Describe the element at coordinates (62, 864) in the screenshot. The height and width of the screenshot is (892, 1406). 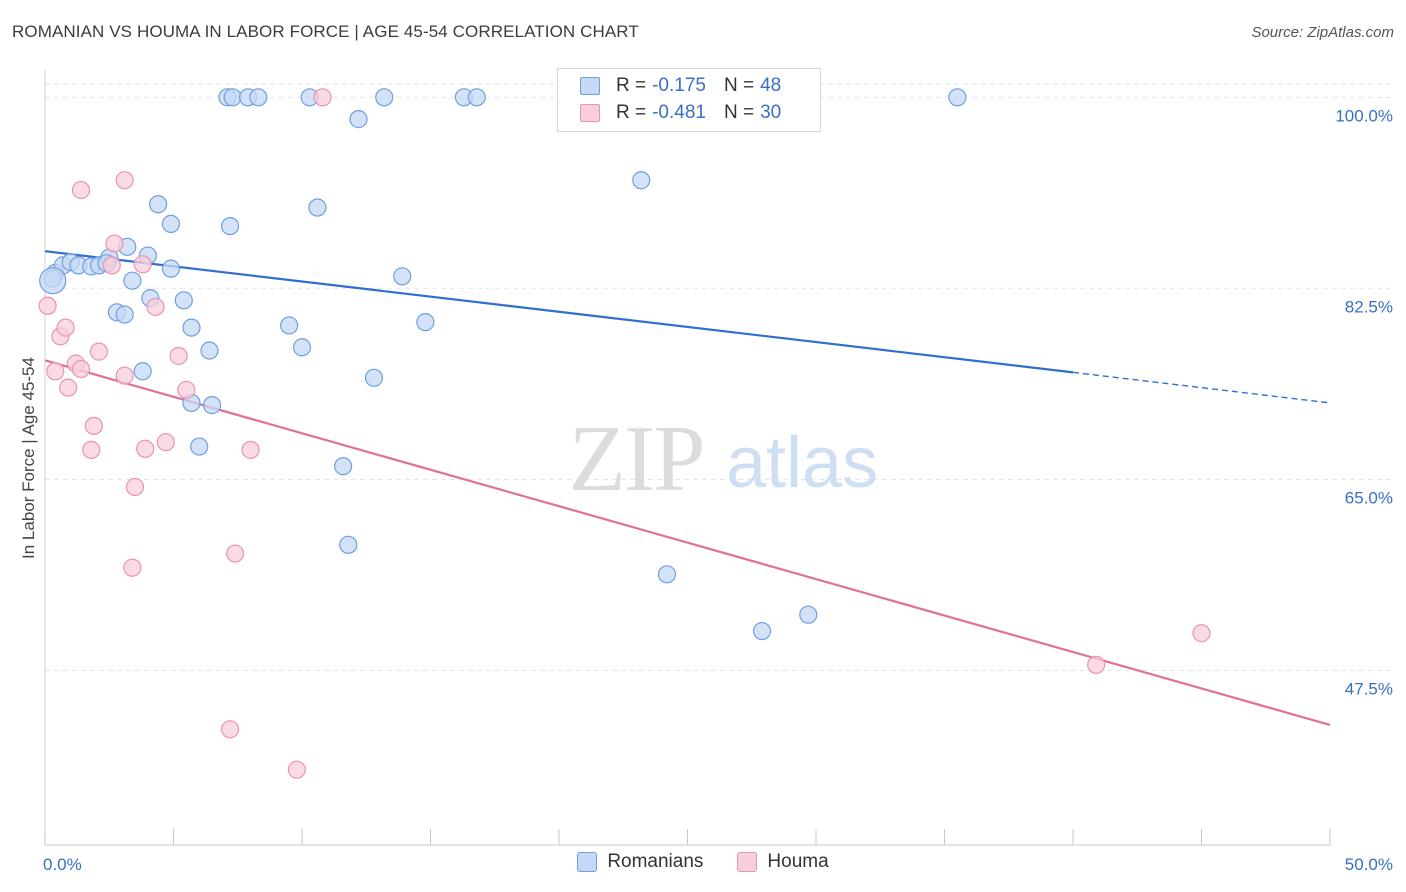
I see `x-tick-label: 0.0%` at that location.